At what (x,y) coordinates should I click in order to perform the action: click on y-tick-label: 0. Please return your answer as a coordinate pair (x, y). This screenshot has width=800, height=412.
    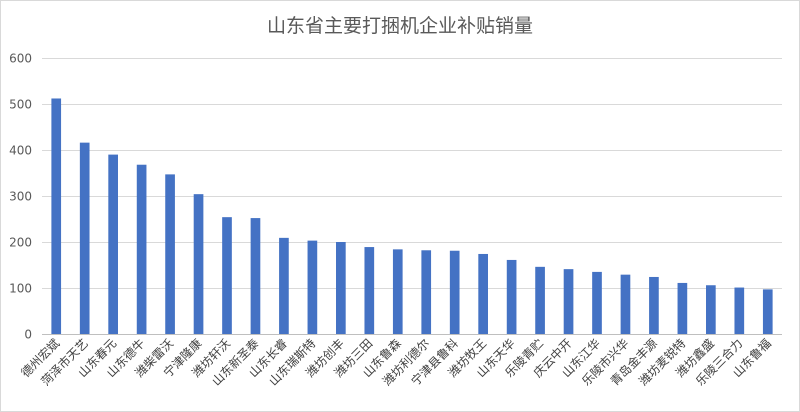
    Looking at the image, I should click on (28, 335).